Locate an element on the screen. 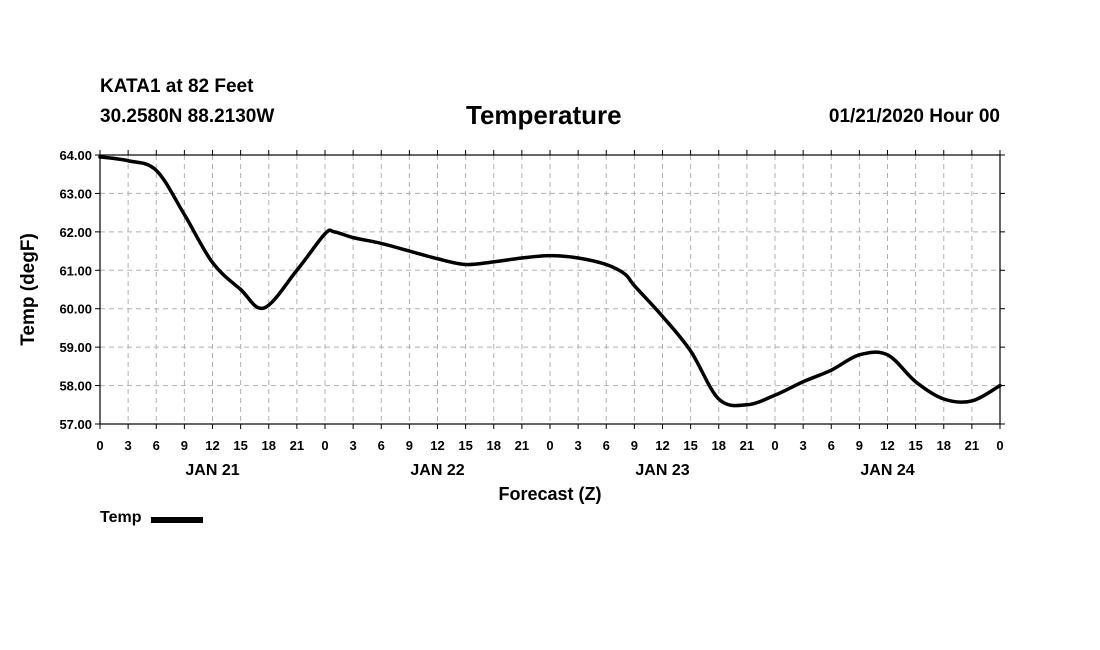  legend-line-swatch is located at coordinates (177, 519).